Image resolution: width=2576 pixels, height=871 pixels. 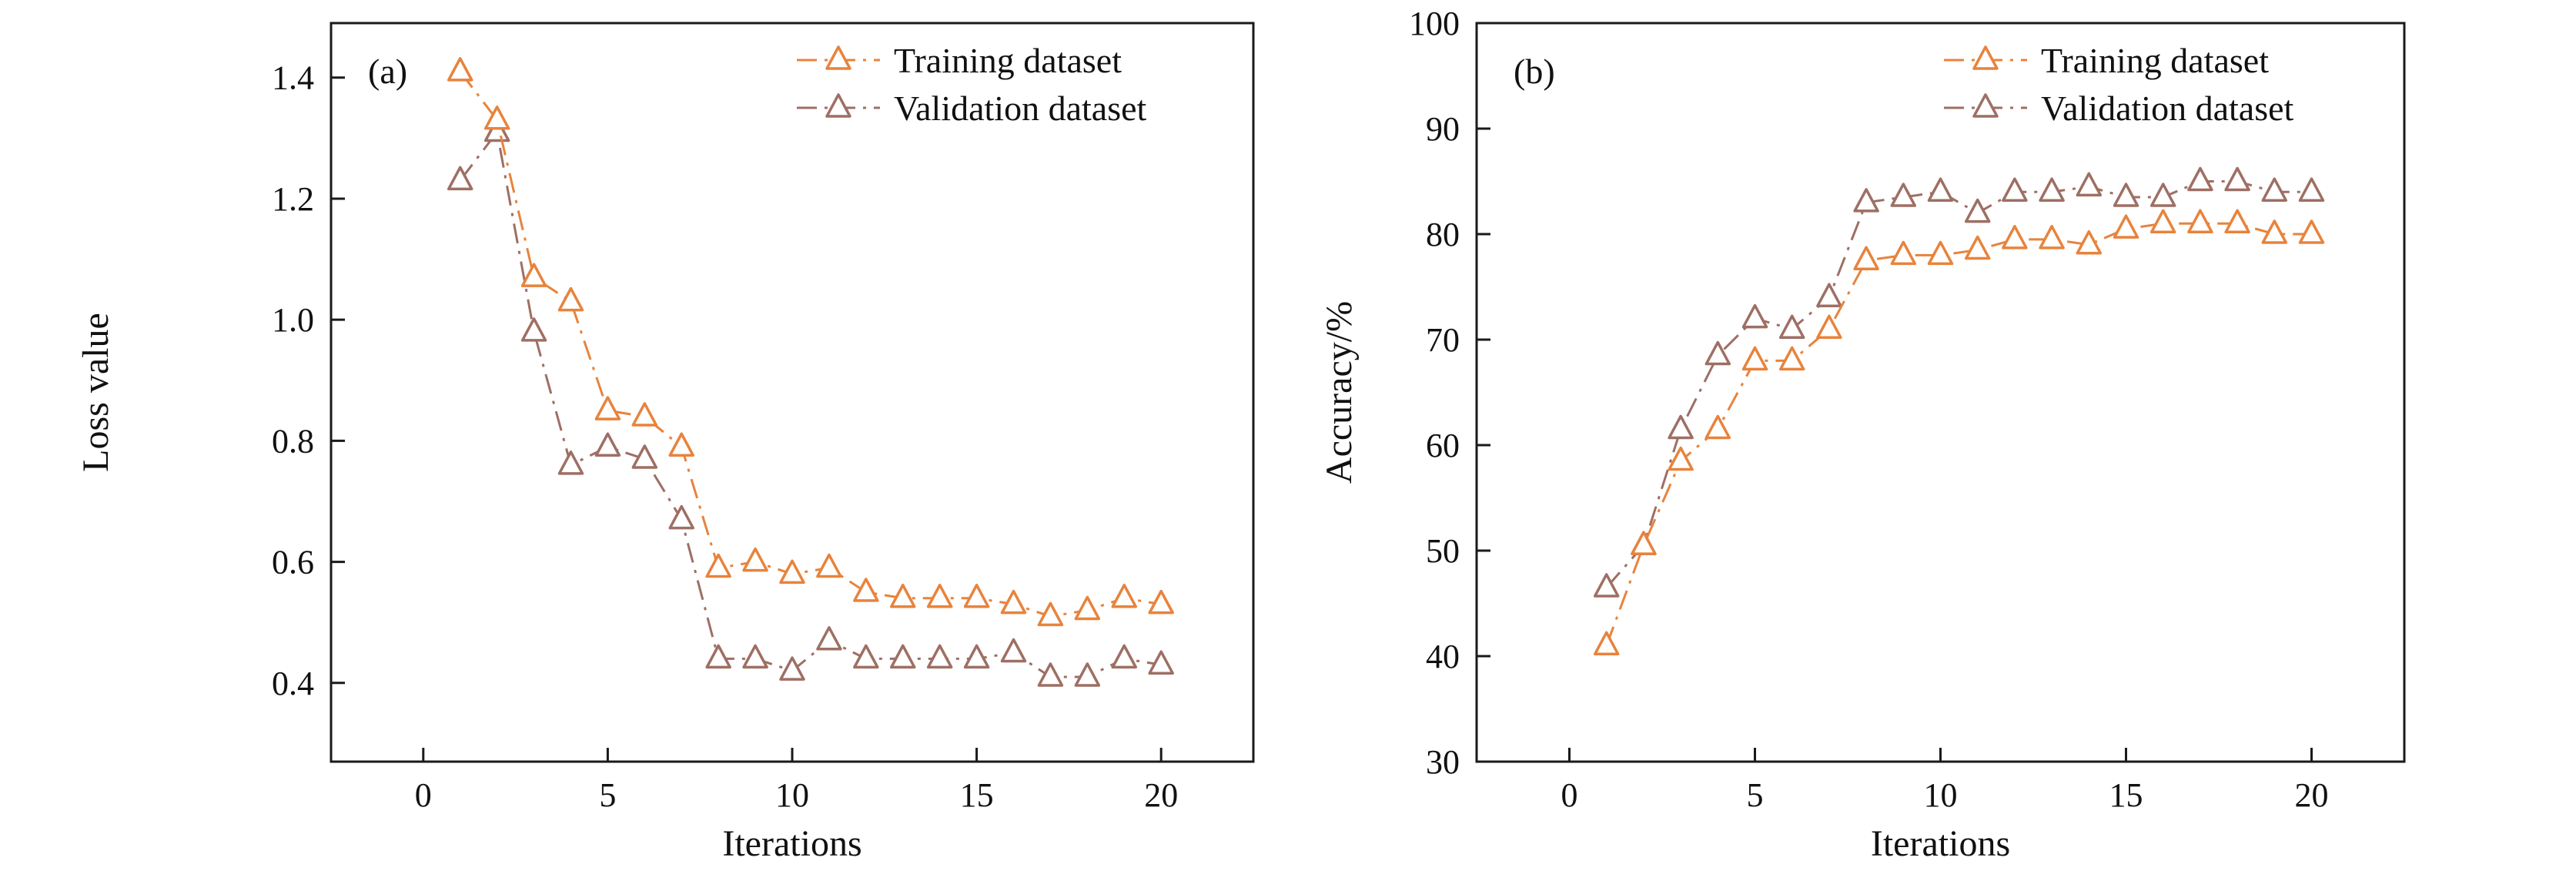 What do you see at coordinates (293, 320) in the screenshot?
I see `y-tick-label: 1.0` at bounding box center [293, 320].